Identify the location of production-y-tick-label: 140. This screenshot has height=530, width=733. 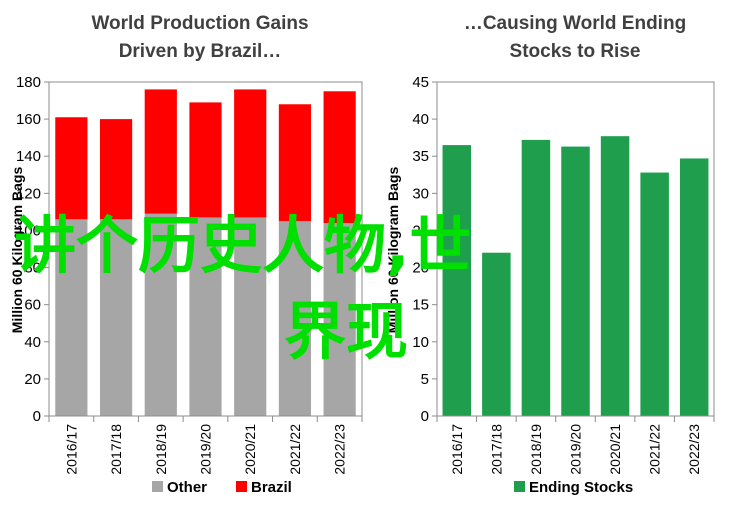
(28, 156).